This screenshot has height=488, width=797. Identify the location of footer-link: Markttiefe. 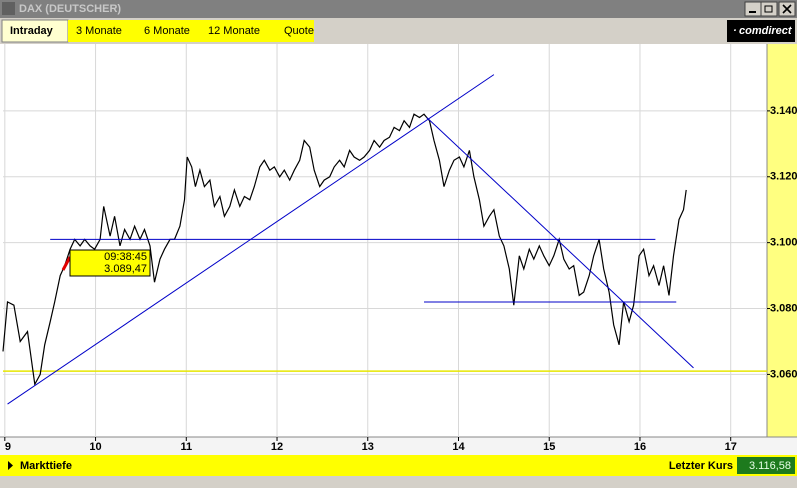
(46, 466).